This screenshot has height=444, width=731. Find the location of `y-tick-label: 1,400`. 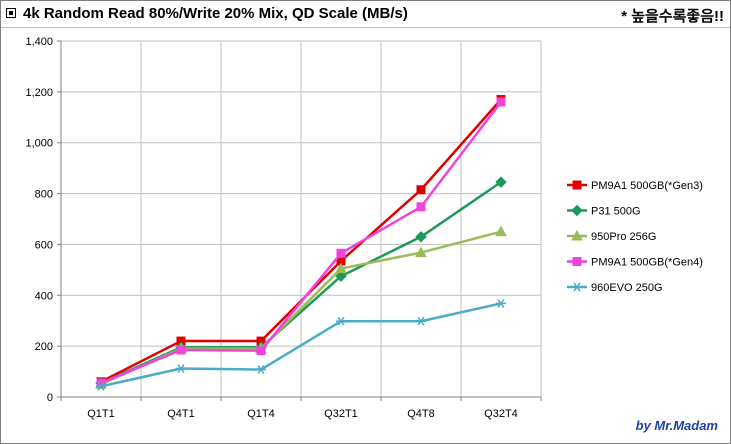

y-tick-label: 1,400 is located at coordinates (39, 42).